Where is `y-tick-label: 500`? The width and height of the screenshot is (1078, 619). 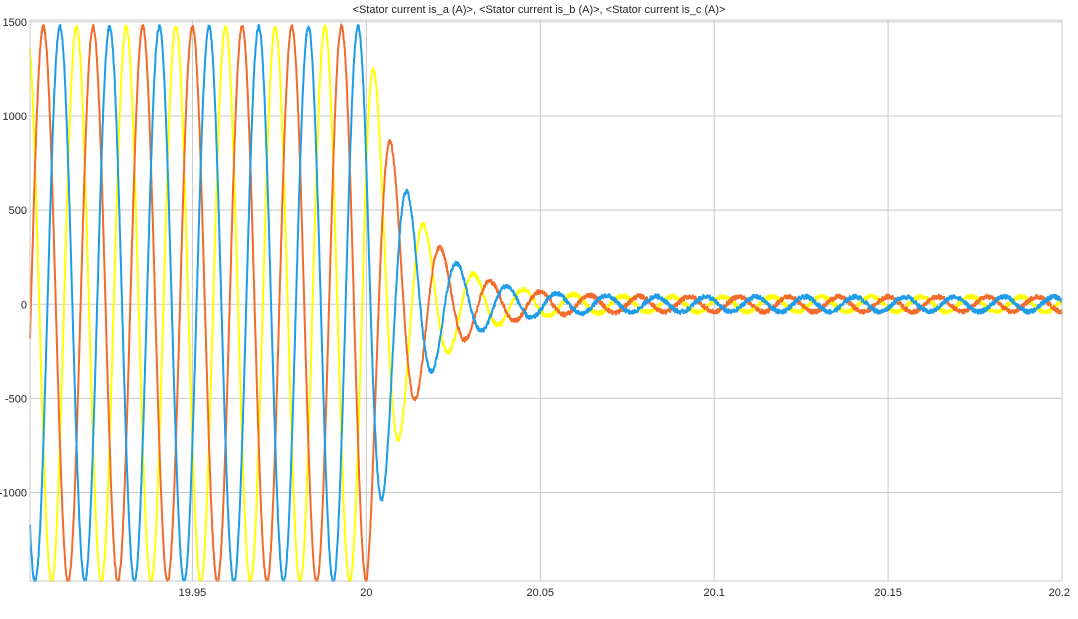
y-tick-label: 500 is located at coordinates (18, 211).